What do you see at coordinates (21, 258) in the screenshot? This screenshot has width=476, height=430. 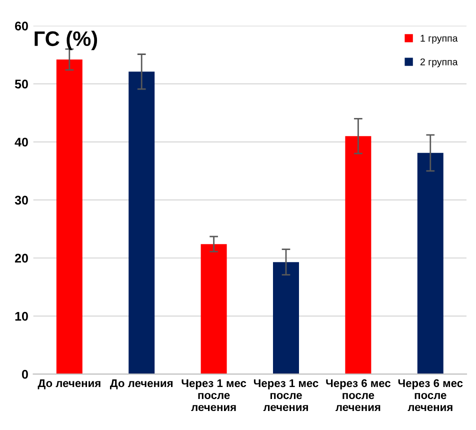 I see `y-tick-label: 20` at bounding box center [21, 258].